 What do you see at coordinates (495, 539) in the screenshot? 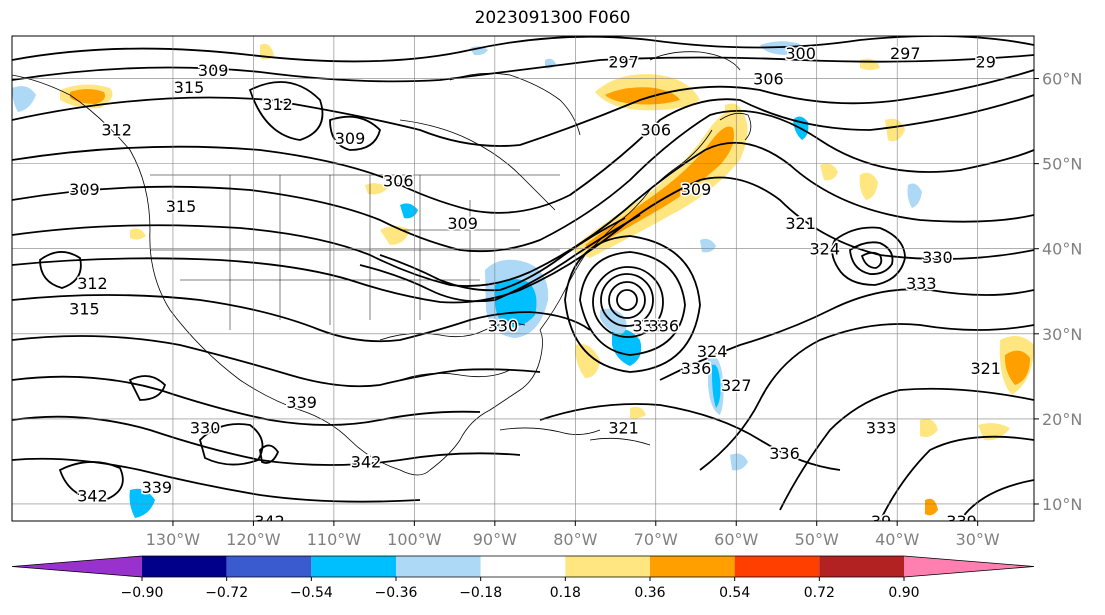
I see `lon-tick-label: 90°W` at bounding box center [495, 539].